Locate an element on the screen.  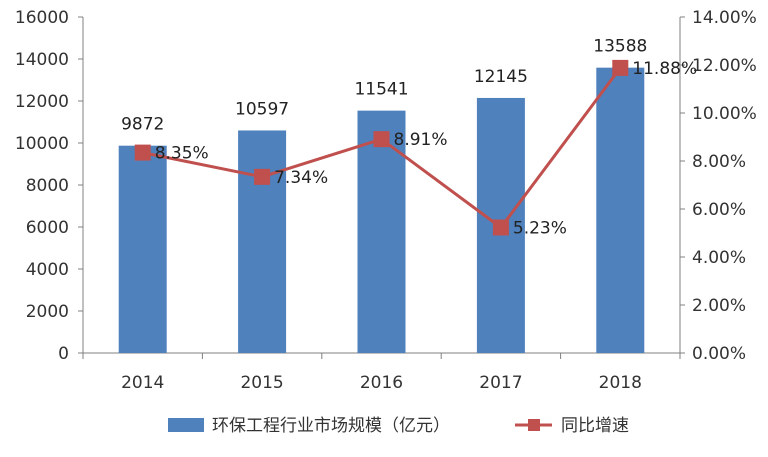
left-tick-label: 4000 is located at coordinates (47, 270).